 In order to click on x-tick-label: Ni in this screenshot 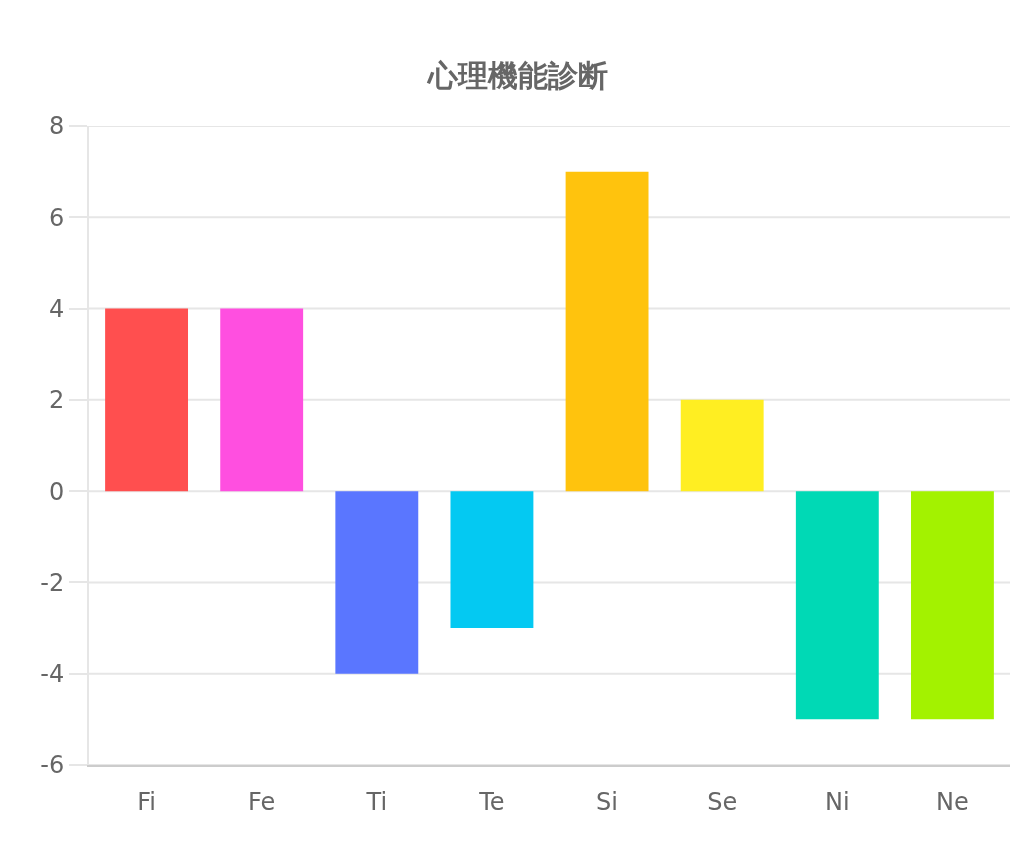, I will do `click(837, 801)`.